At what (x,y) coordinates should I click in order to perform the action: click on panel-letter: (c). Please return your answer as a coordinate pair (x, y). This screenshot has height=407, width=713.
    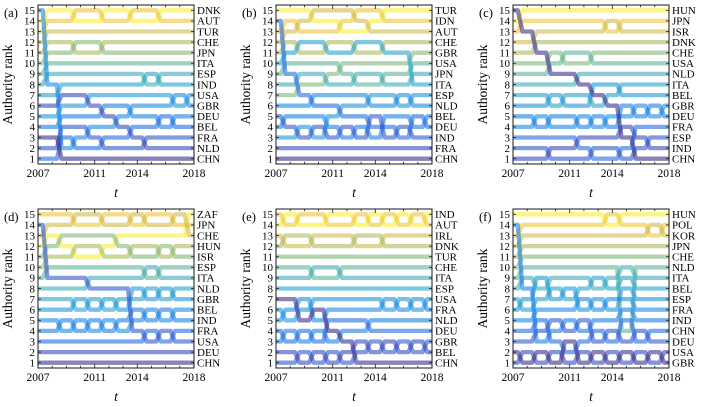
    Looking at the image, I should click on (486, 13).